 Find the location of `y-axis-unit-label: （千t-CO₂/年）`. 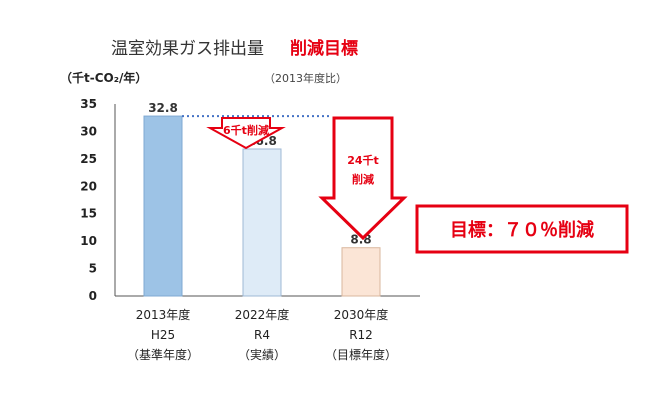

y-axis-unit-label: （千t-CO₂/年） is located at coordinates (103, 77).